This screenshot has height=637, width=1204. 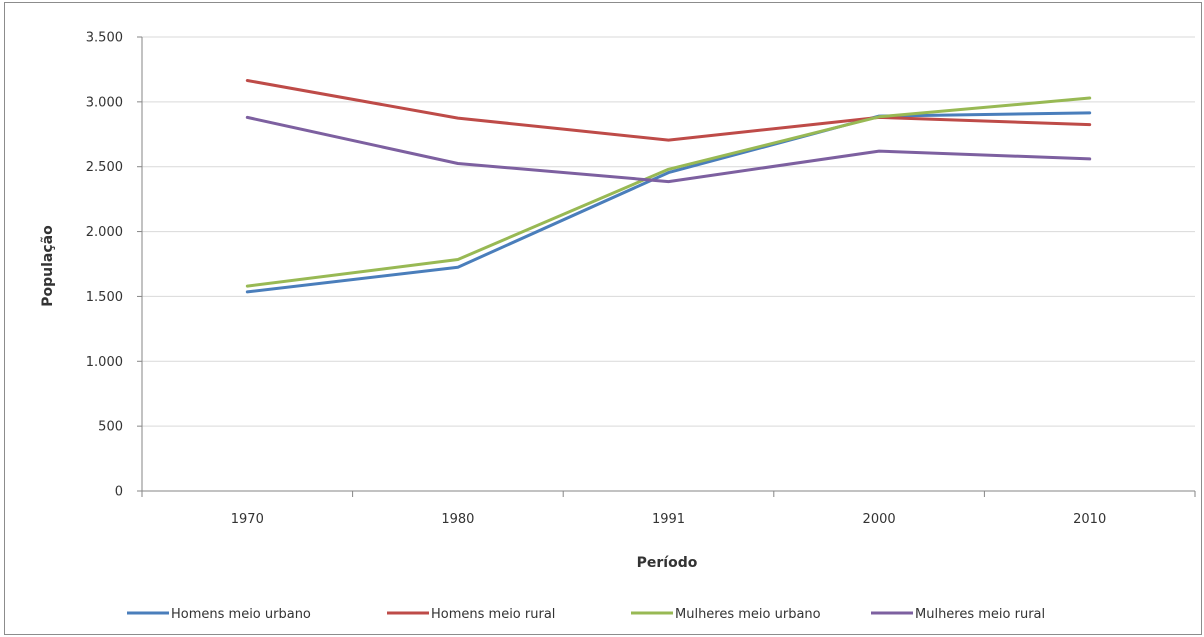 What do you see at coordinates (104, 38) in the screenshot?
I see `y-tick-label: 3.500` at bounding box center [104, 38].